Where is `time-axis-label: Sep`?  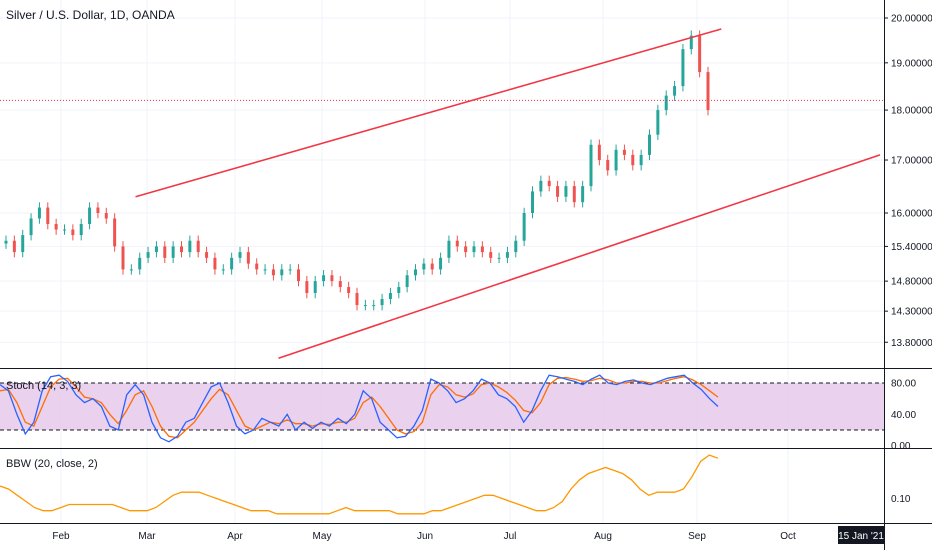
time-axis-label: Sep is located at coordinates (697, 536).